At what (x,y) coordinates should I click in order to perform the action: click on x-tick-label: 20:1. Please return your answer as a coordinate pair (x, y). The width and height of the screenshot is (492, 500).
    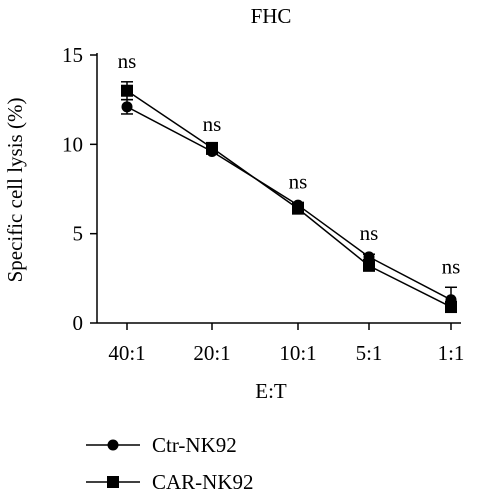
    Looking at the image, I should click on (211, 353).